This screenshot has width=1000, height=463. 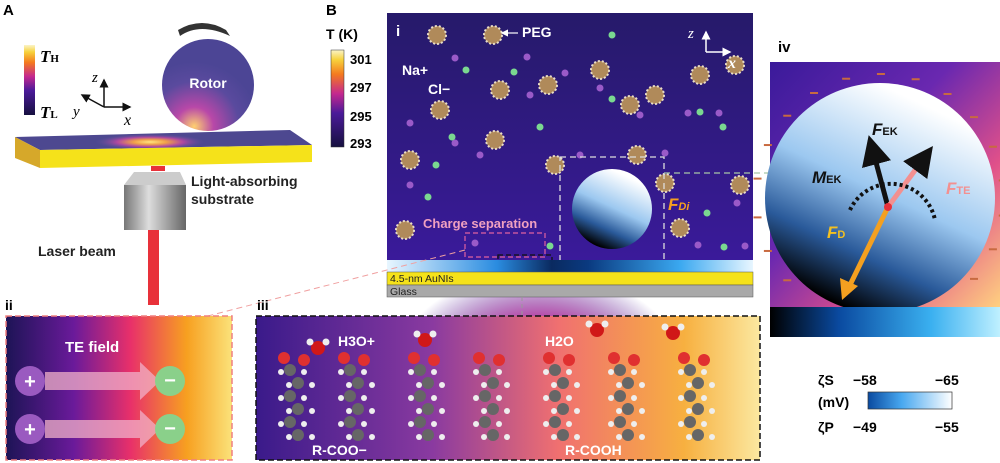 I want to click on rotor-sphere-zoomed, so click(x=880, y=198).